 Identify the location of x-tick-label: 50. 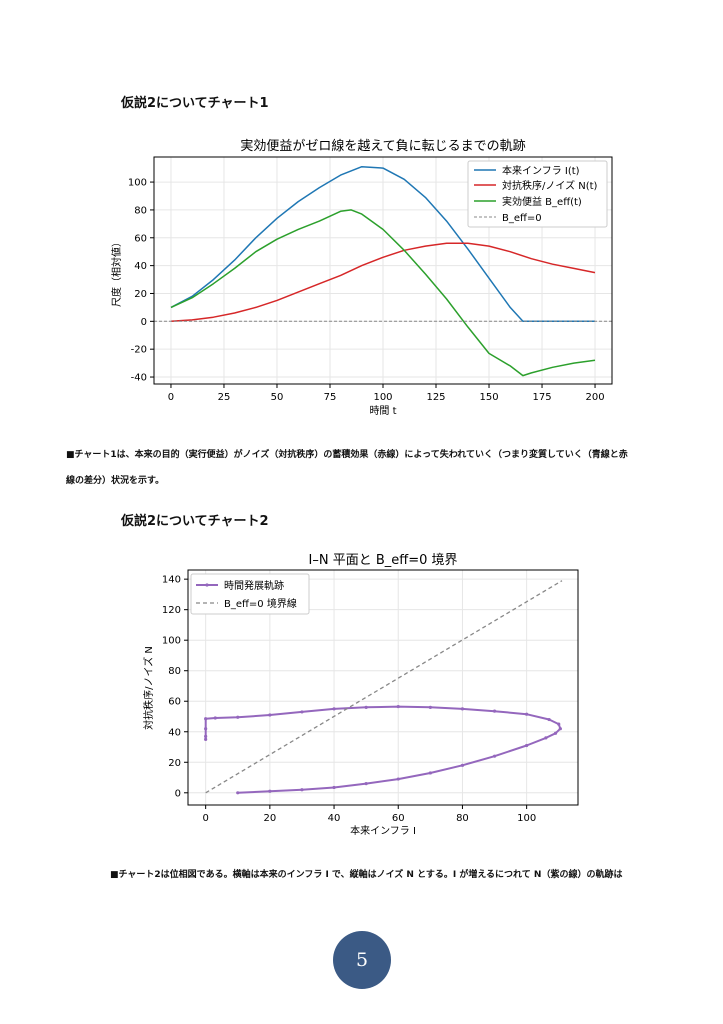
(277, 397).